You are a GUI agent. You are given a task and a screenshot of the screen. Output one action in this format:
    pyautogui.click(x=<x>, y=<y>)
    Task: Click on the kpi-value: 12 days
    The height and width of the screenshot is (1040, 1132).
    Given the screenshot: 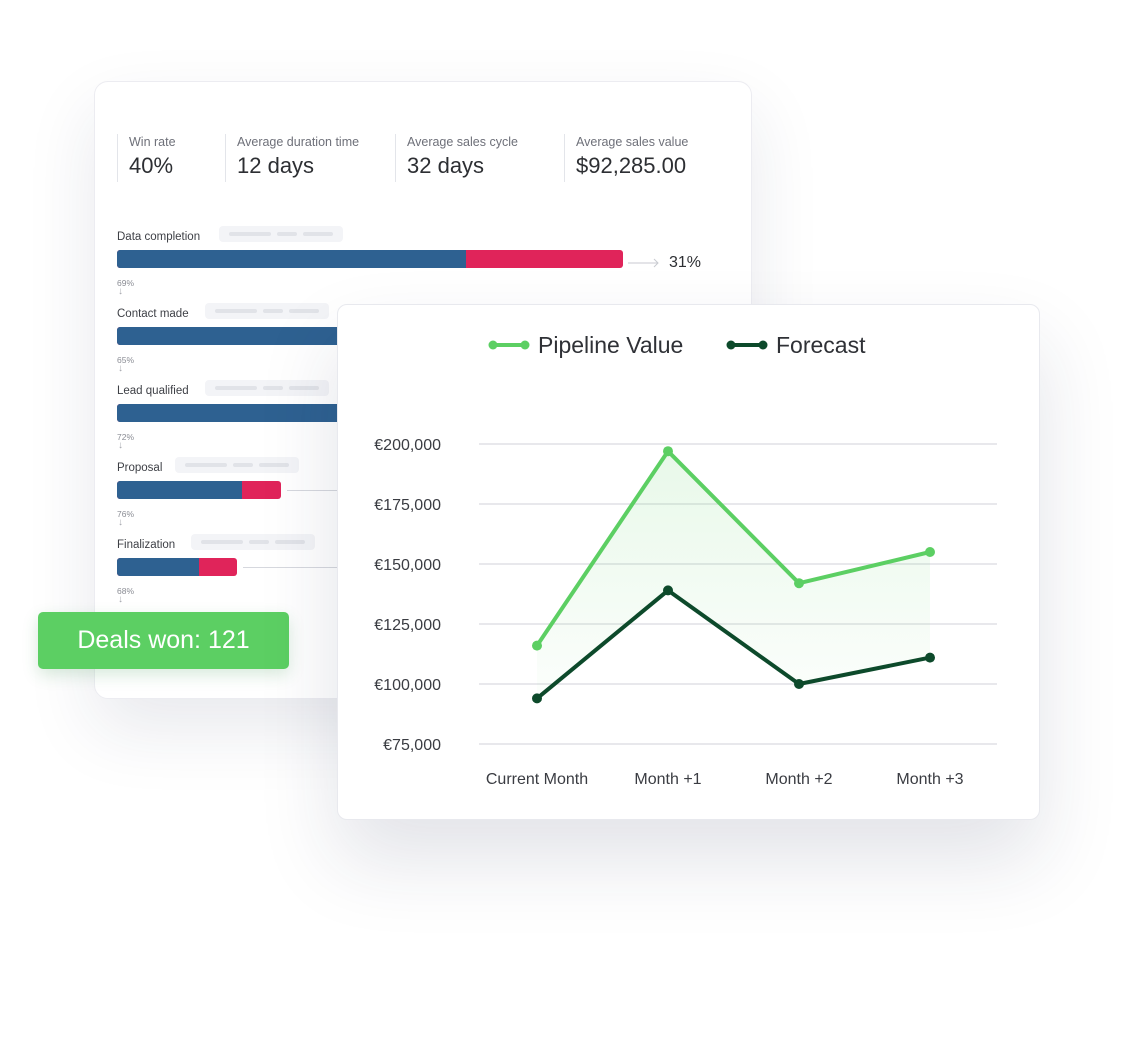 What is the action you would take?
    pyautogui.click(x=276, y=165)
    